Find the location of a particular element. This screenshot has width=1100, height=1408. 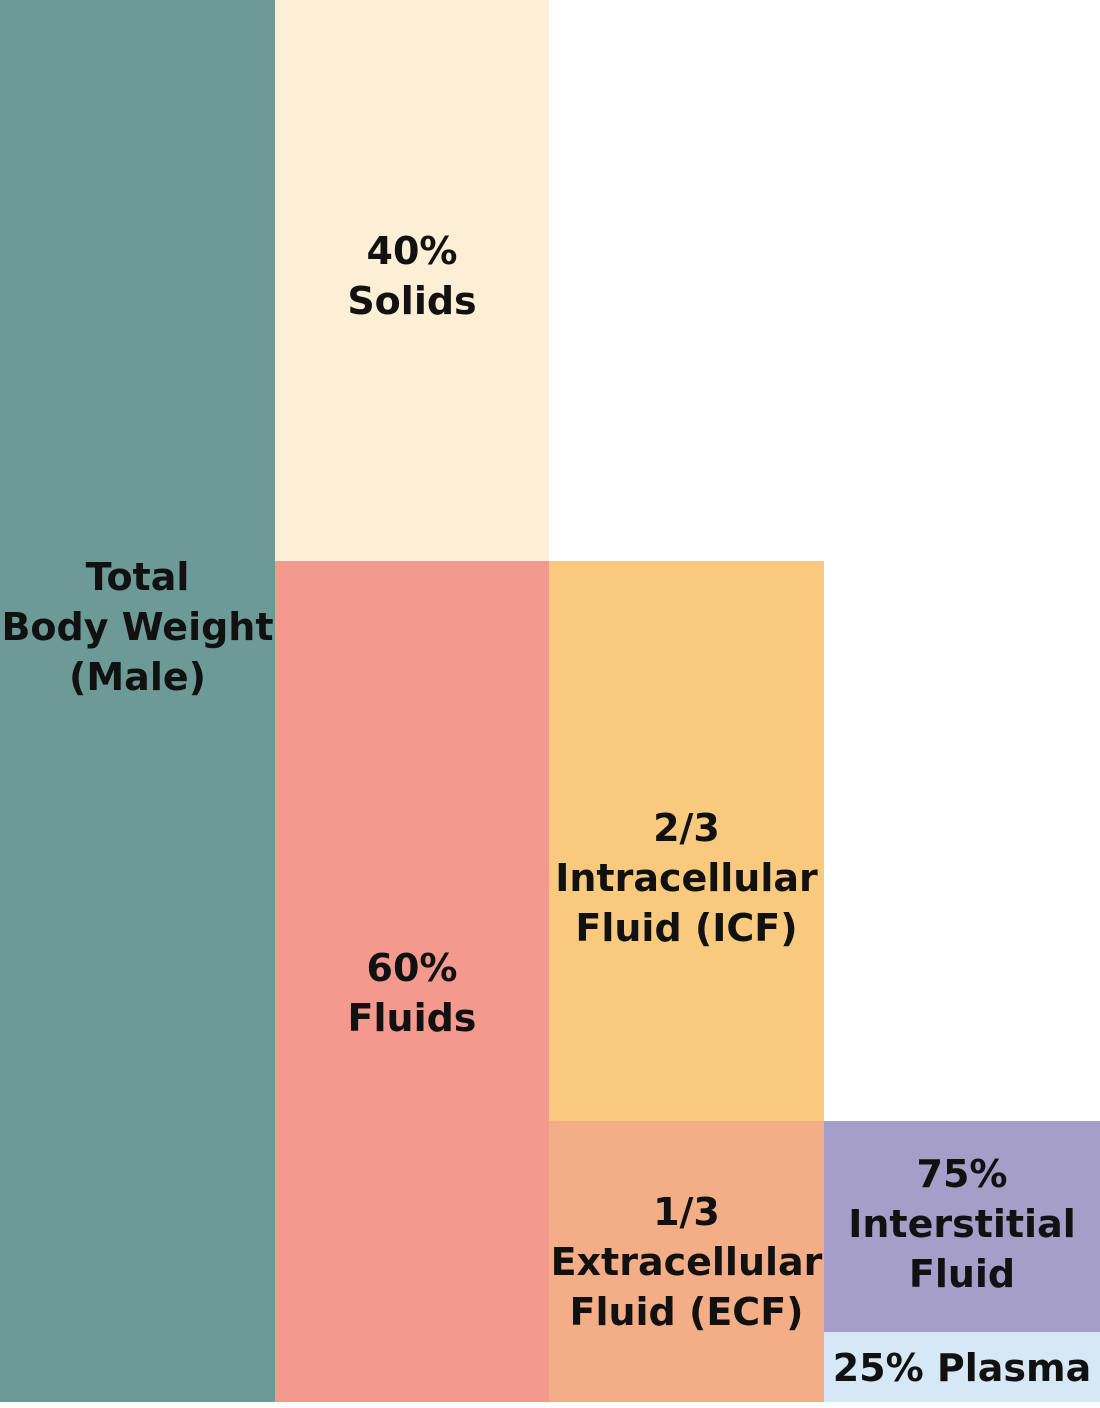

ecf-name-line-1: Extracellular is located at coordinates (686, 1262).